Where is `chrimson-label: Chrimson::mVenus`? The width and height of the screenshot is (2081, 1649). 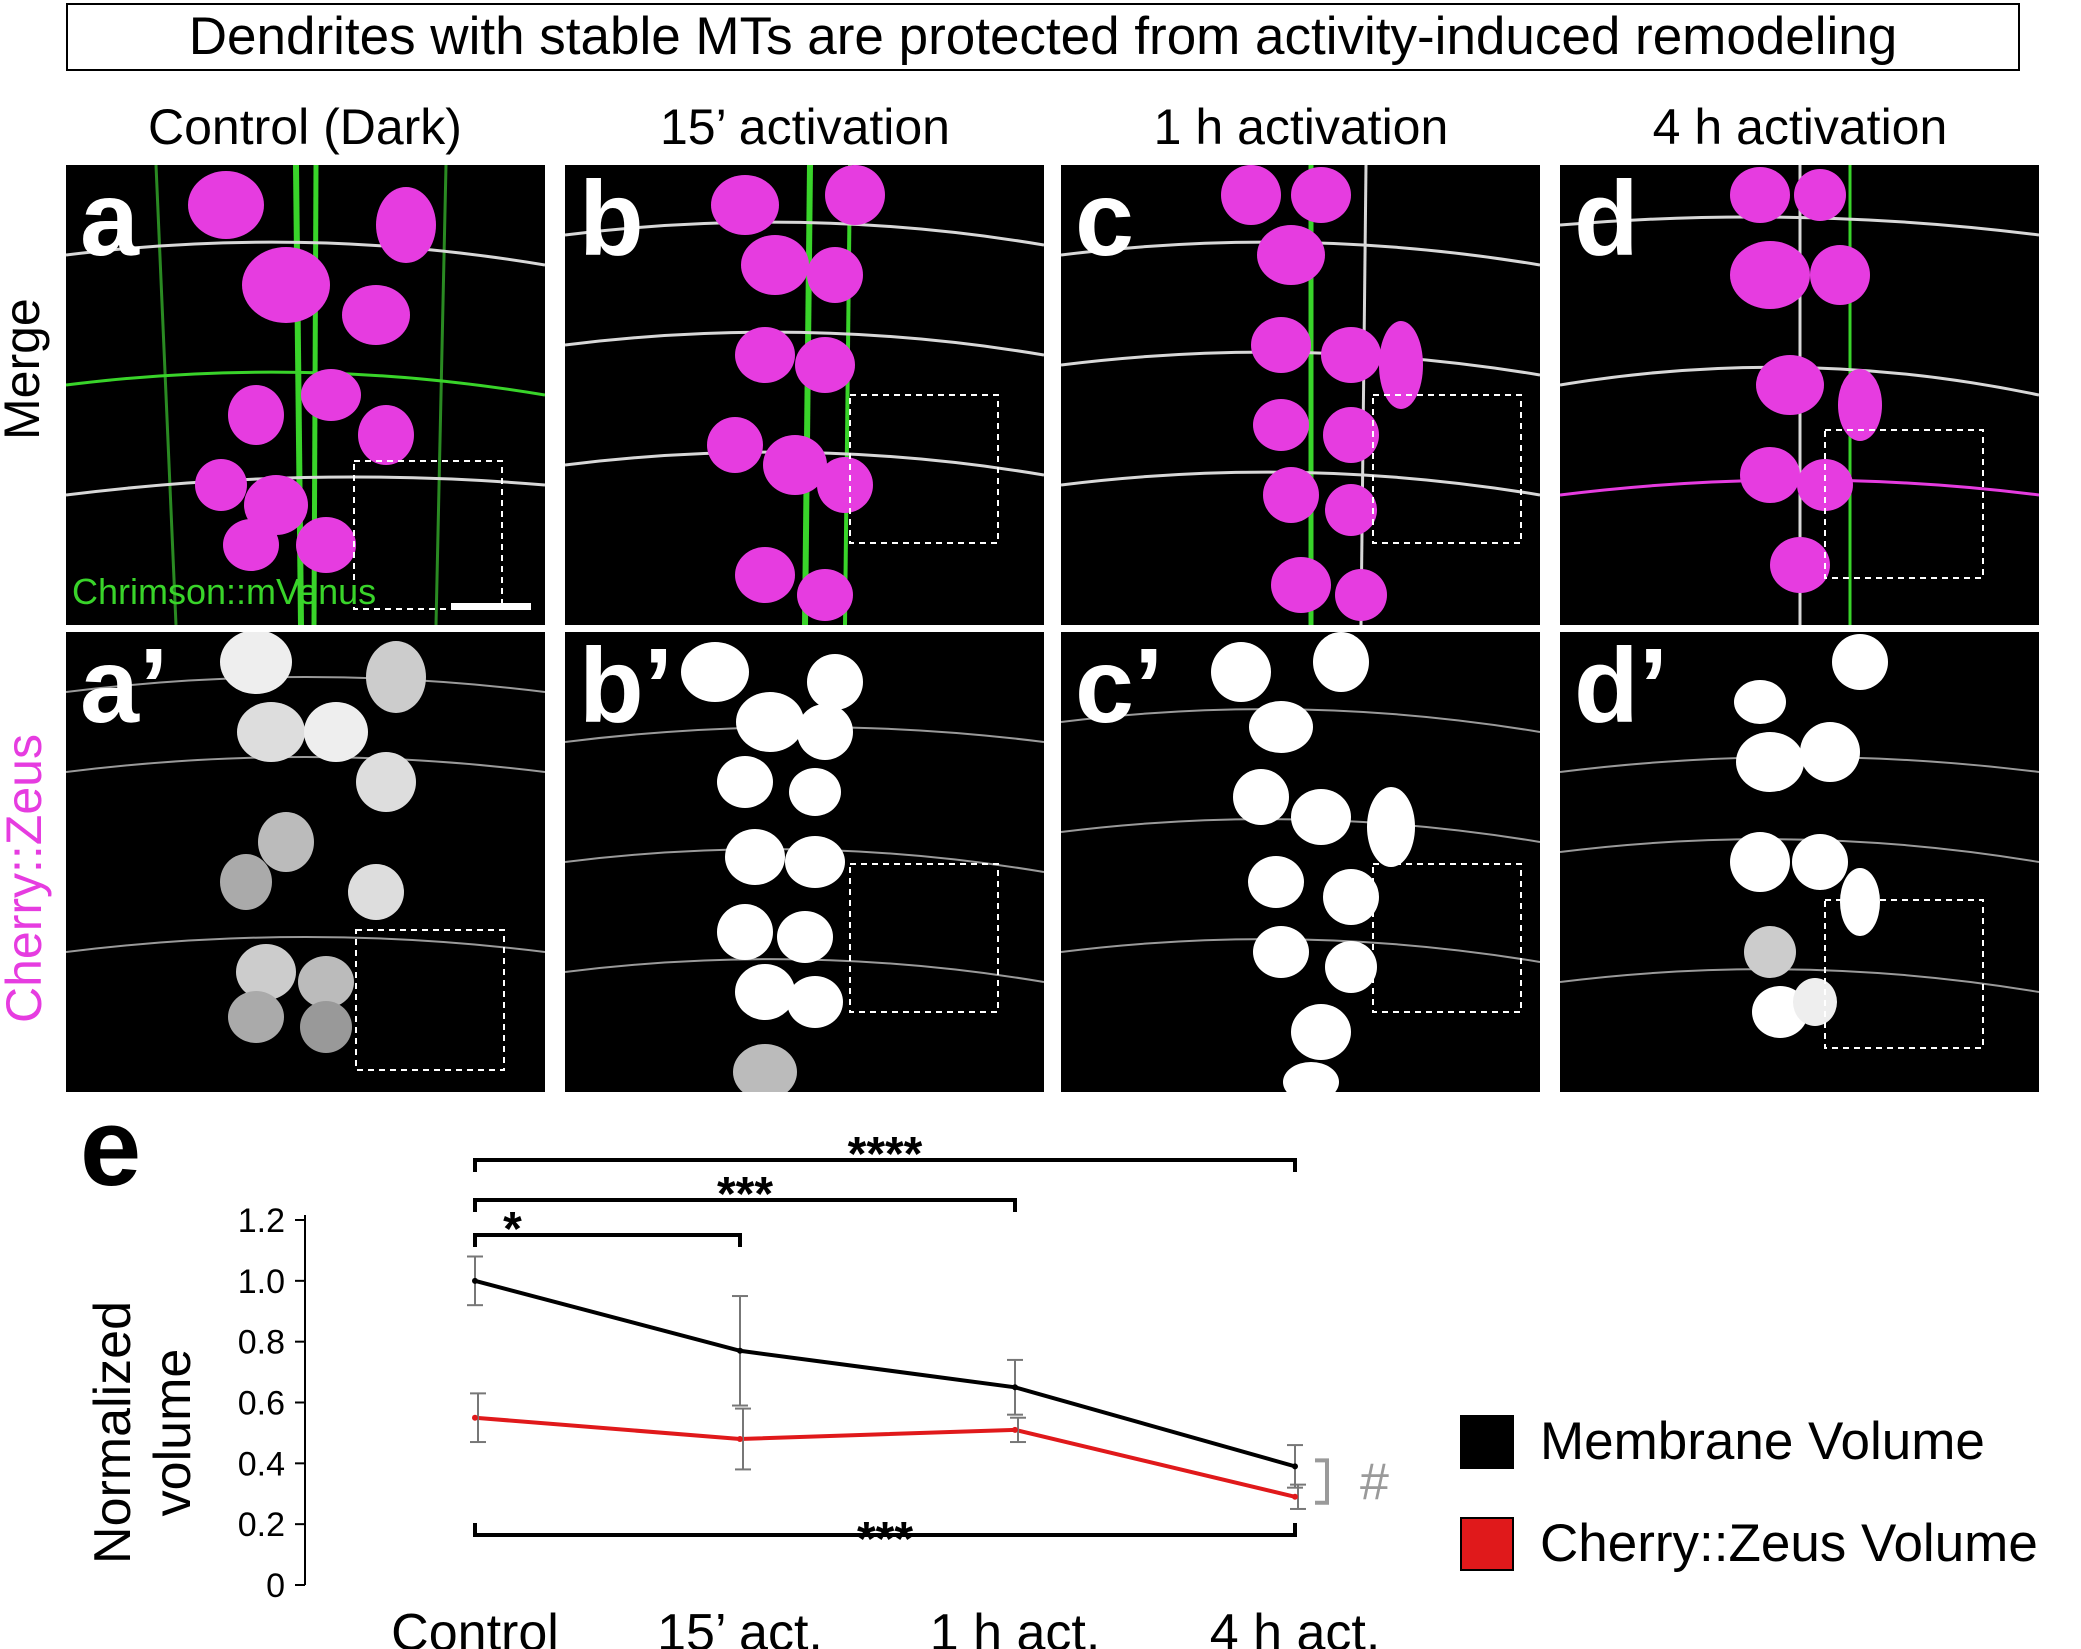
chrimson-label: Chrimson::mVenus is located at coordinates (224, 591).